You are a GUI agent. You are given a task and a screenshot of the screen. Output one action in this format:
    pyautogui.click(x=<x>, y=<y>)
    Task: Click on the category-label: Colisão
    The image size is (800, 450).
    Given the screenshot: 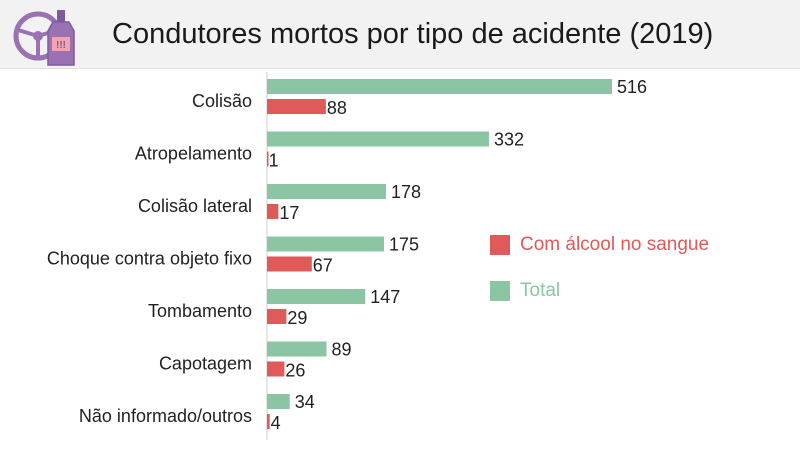 What is the action you would take?
    pyautogui.click(x=222, y=101)
    